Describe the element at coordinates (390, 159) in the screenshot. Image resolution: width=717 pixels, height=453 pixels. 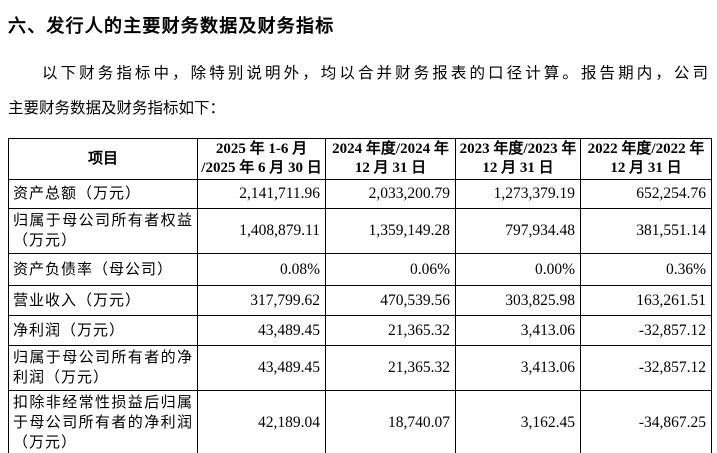
I see `column-header: 2024 年度/2024 年 12 月 31 日` at that location.